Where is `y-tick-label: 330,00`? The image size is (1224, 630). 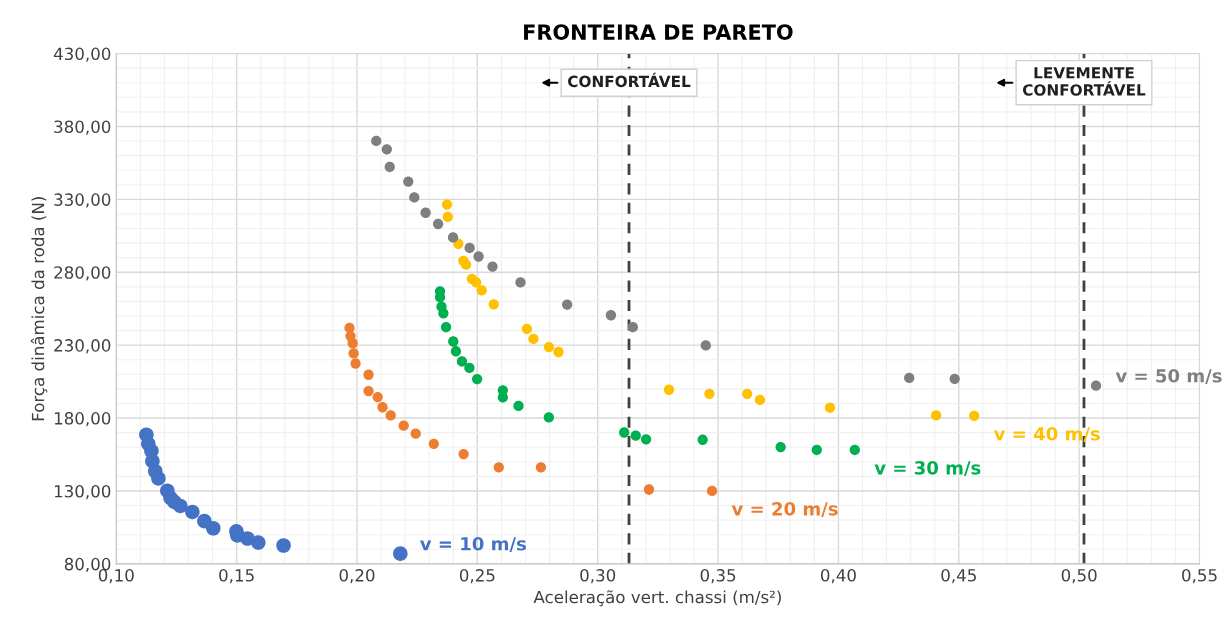 y-tick-label: 330,00 is located at coordinates (82, 200).